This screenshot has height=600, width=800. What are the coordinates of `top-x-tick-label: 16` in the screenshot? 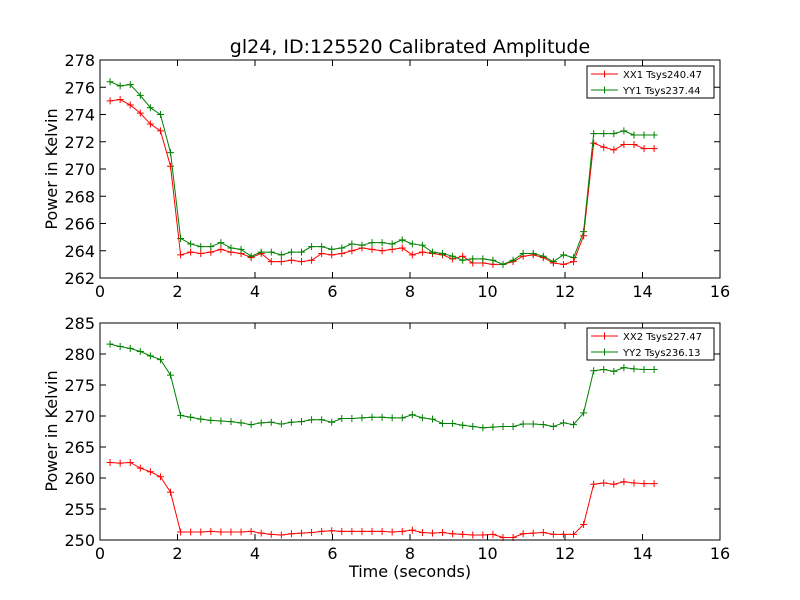 It's located at (720, 291).